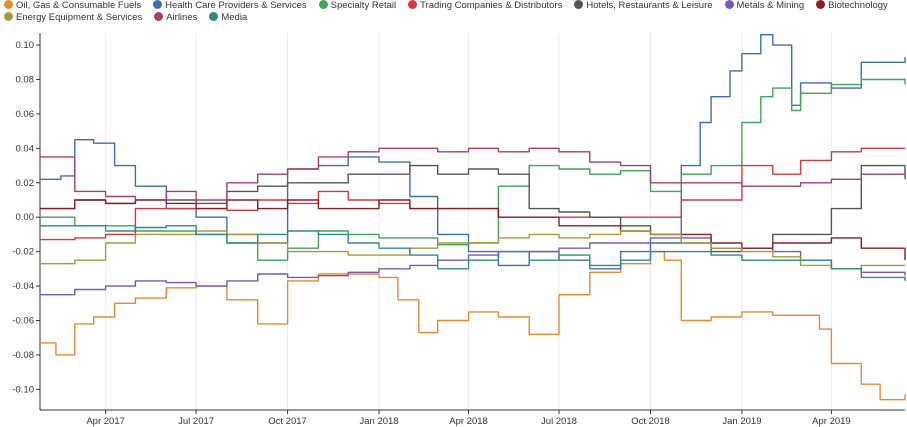 This screenshot has height=427, width=907. Describe the element at coordinates (182, 17) in the screenshot. I see `legend-label: Airlines` at that location.